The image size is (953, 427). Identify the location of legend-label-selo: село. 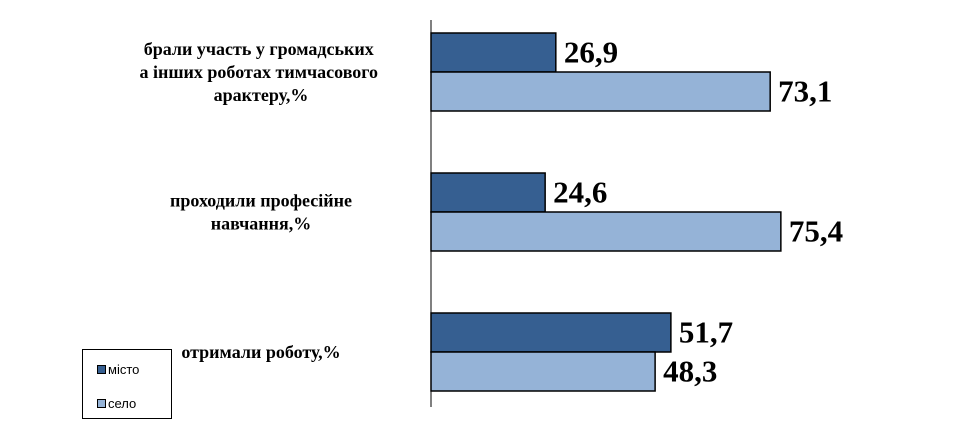
(122, 403).